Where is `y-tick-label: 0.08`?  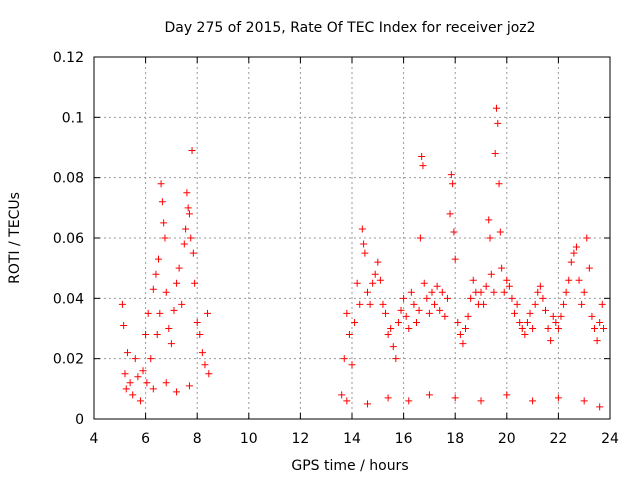
y-tick-label: 0.08 is located at coordinates (68, 179).